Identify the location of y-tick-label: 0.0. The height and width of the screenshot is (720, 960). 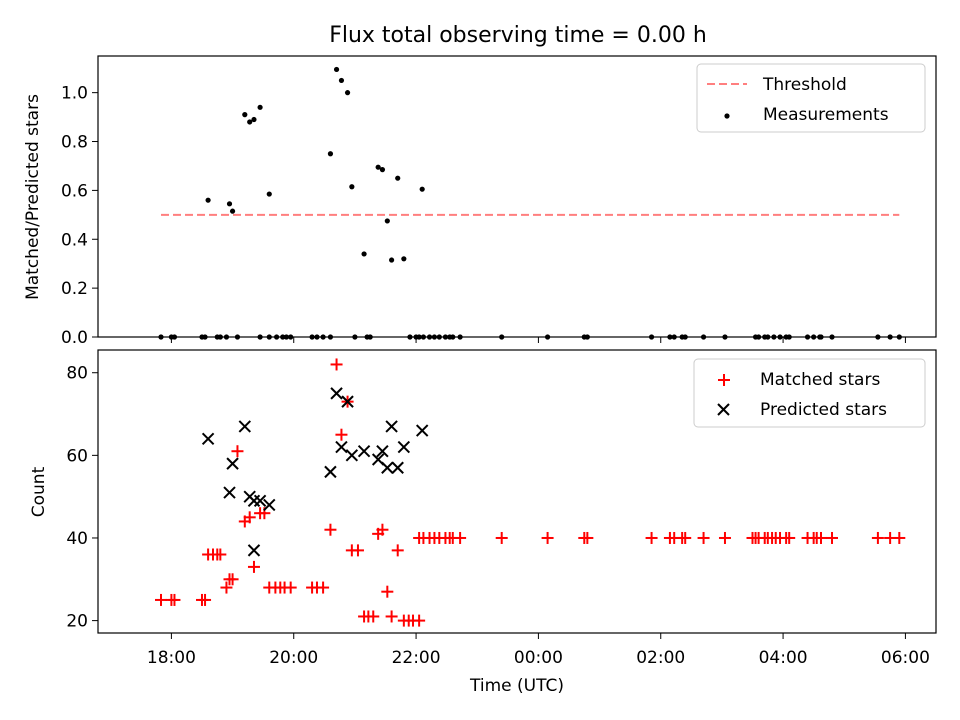
(74, 338).